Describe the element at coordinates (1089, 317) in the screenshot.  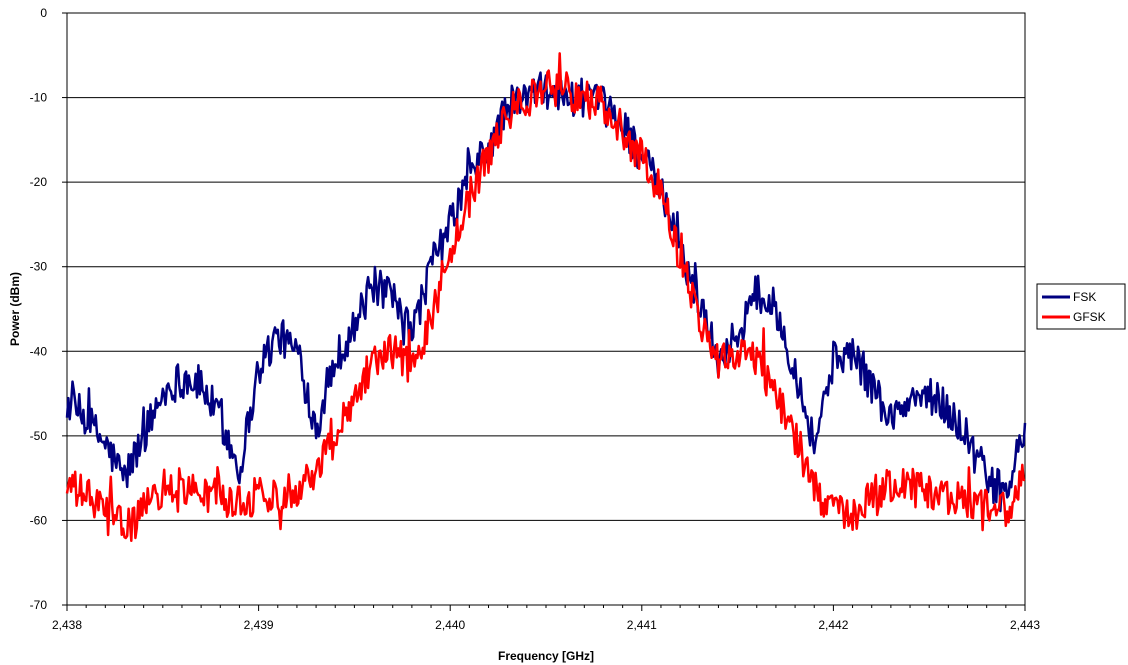
I see `legend-label-gfsk: GFSK` at that location.